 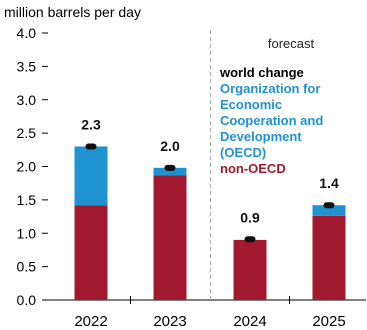 I want to click on y-tick-label: 2.5, so click(x=27, y=133).